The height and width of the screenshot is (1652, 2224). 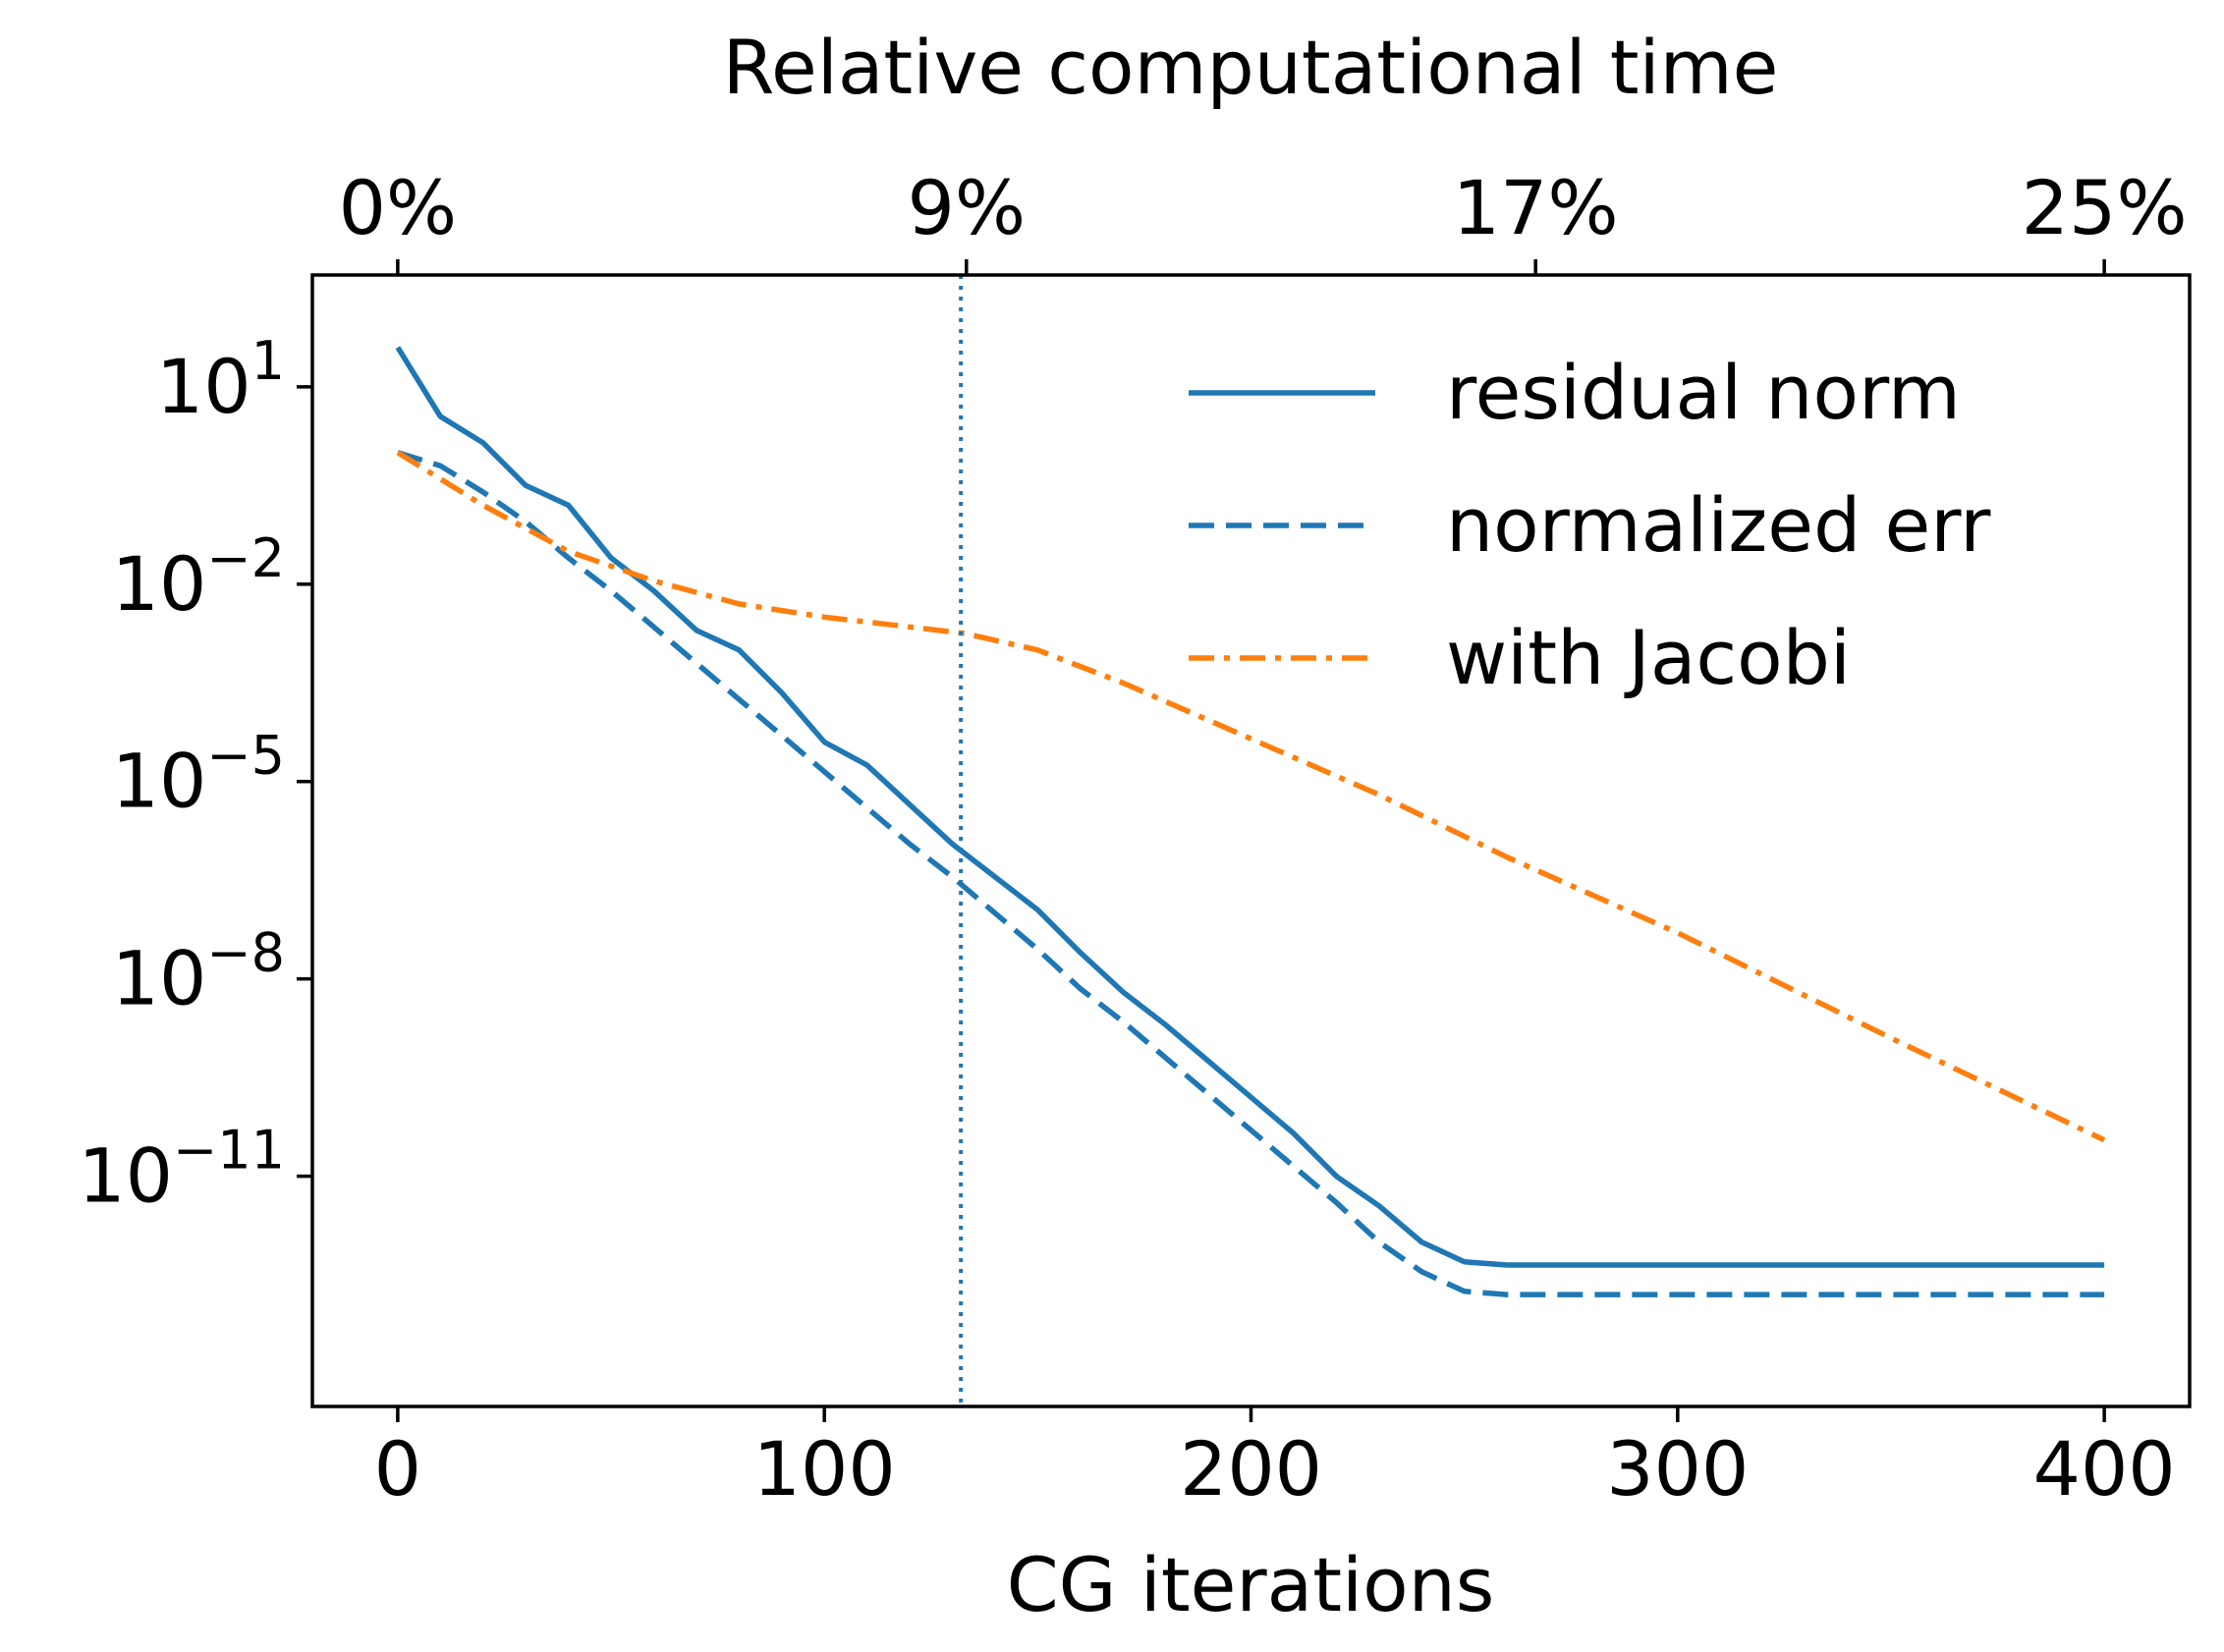 I want to click on legend: residual norm normalized err with Jacobi, so click(x=1590, y=525).